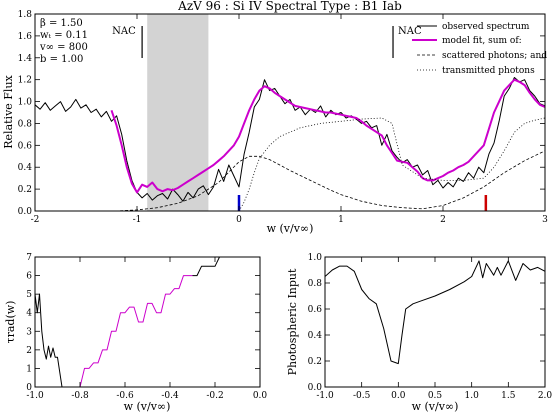  I want to click on tau-plot-frame, so click(147, 322).